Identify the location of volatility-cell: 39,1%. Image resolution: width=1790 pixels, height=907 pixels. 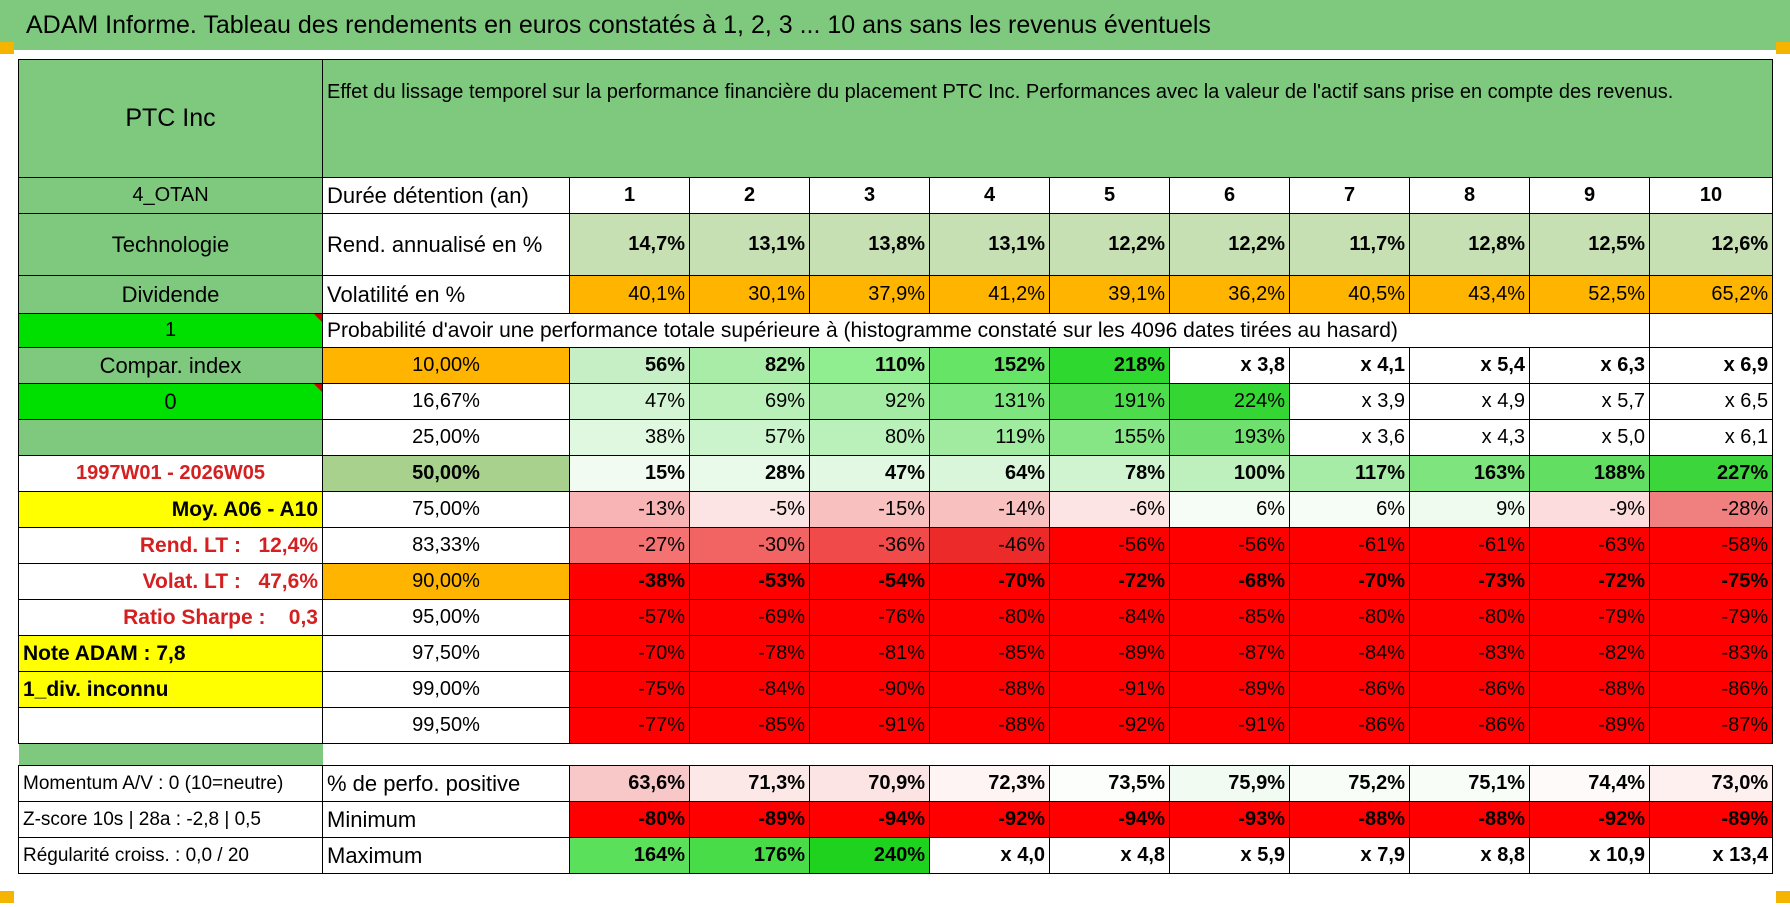
(1109, 294).